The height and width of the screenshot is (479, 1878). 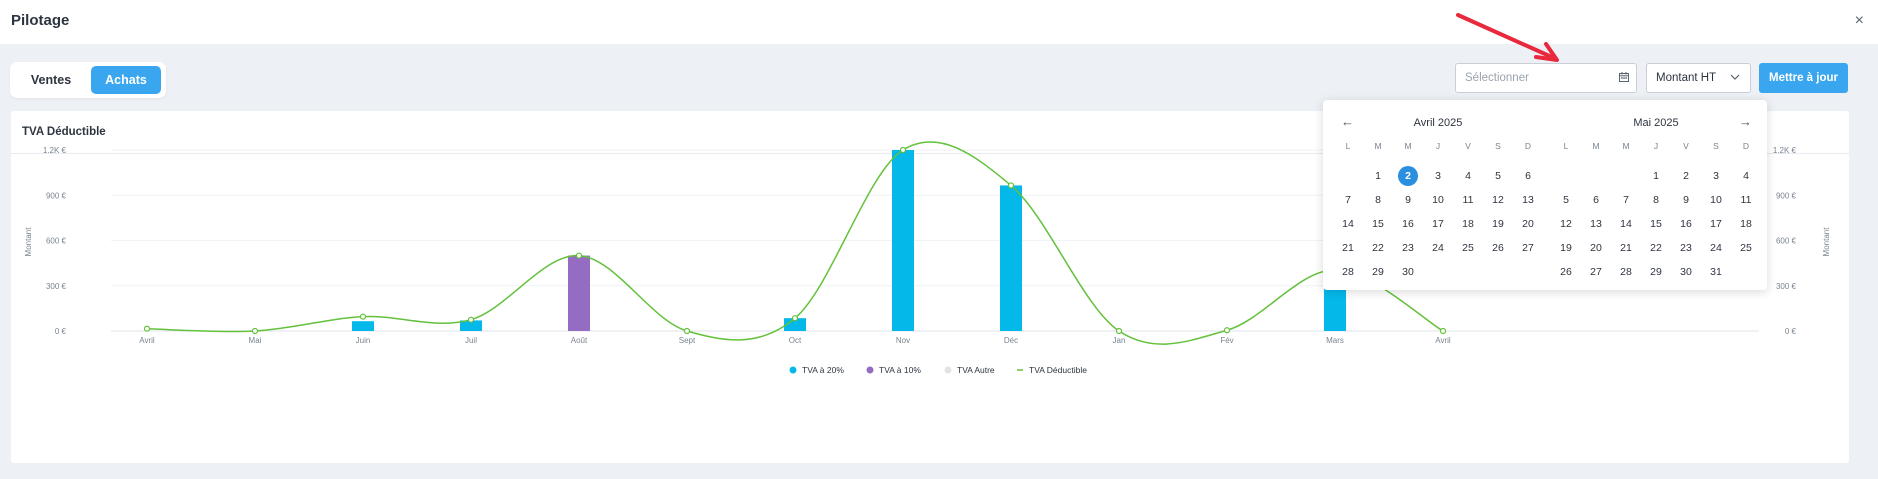 I want to click on y-axis-label-right: Montant, so click(x=1826, y=242).